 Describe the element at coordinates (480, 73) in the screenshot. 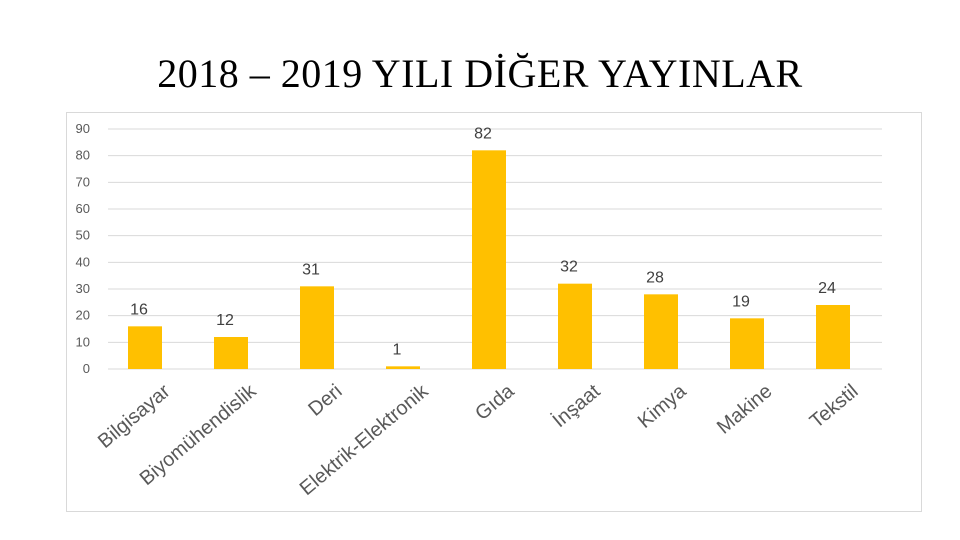

I see `slide-title: 2018 – 2019 YILI DİĞER YAYINLAR` at that location.